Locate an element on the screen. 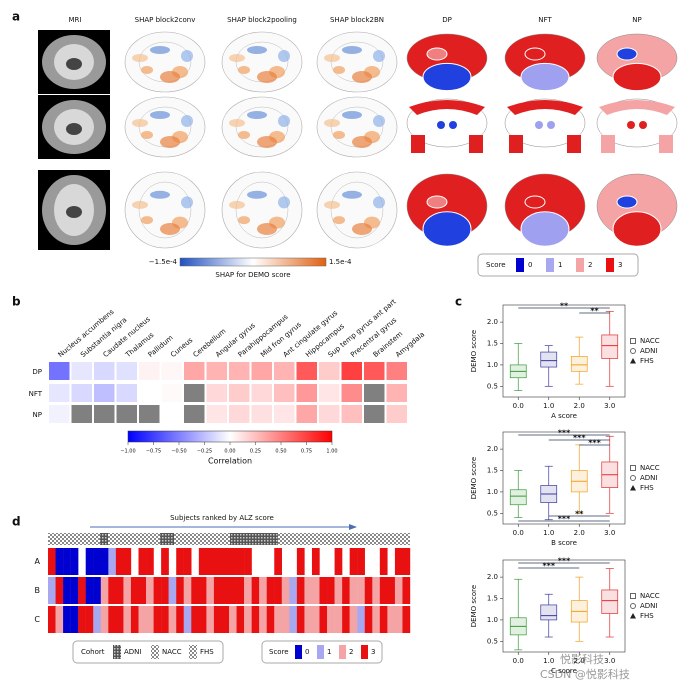  colorbar-tick-label: −0.25 is located at coordinates (204, 452).